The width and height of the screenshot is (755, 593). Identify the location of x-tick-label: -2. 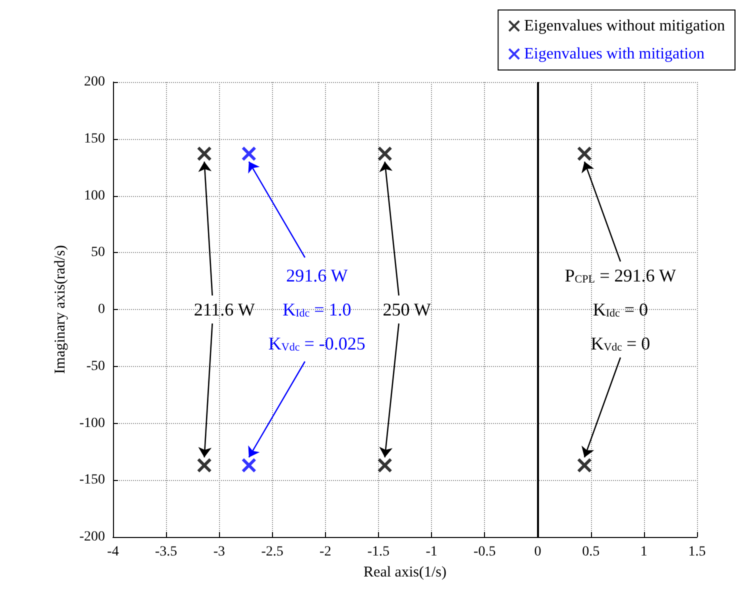
(326, 552).